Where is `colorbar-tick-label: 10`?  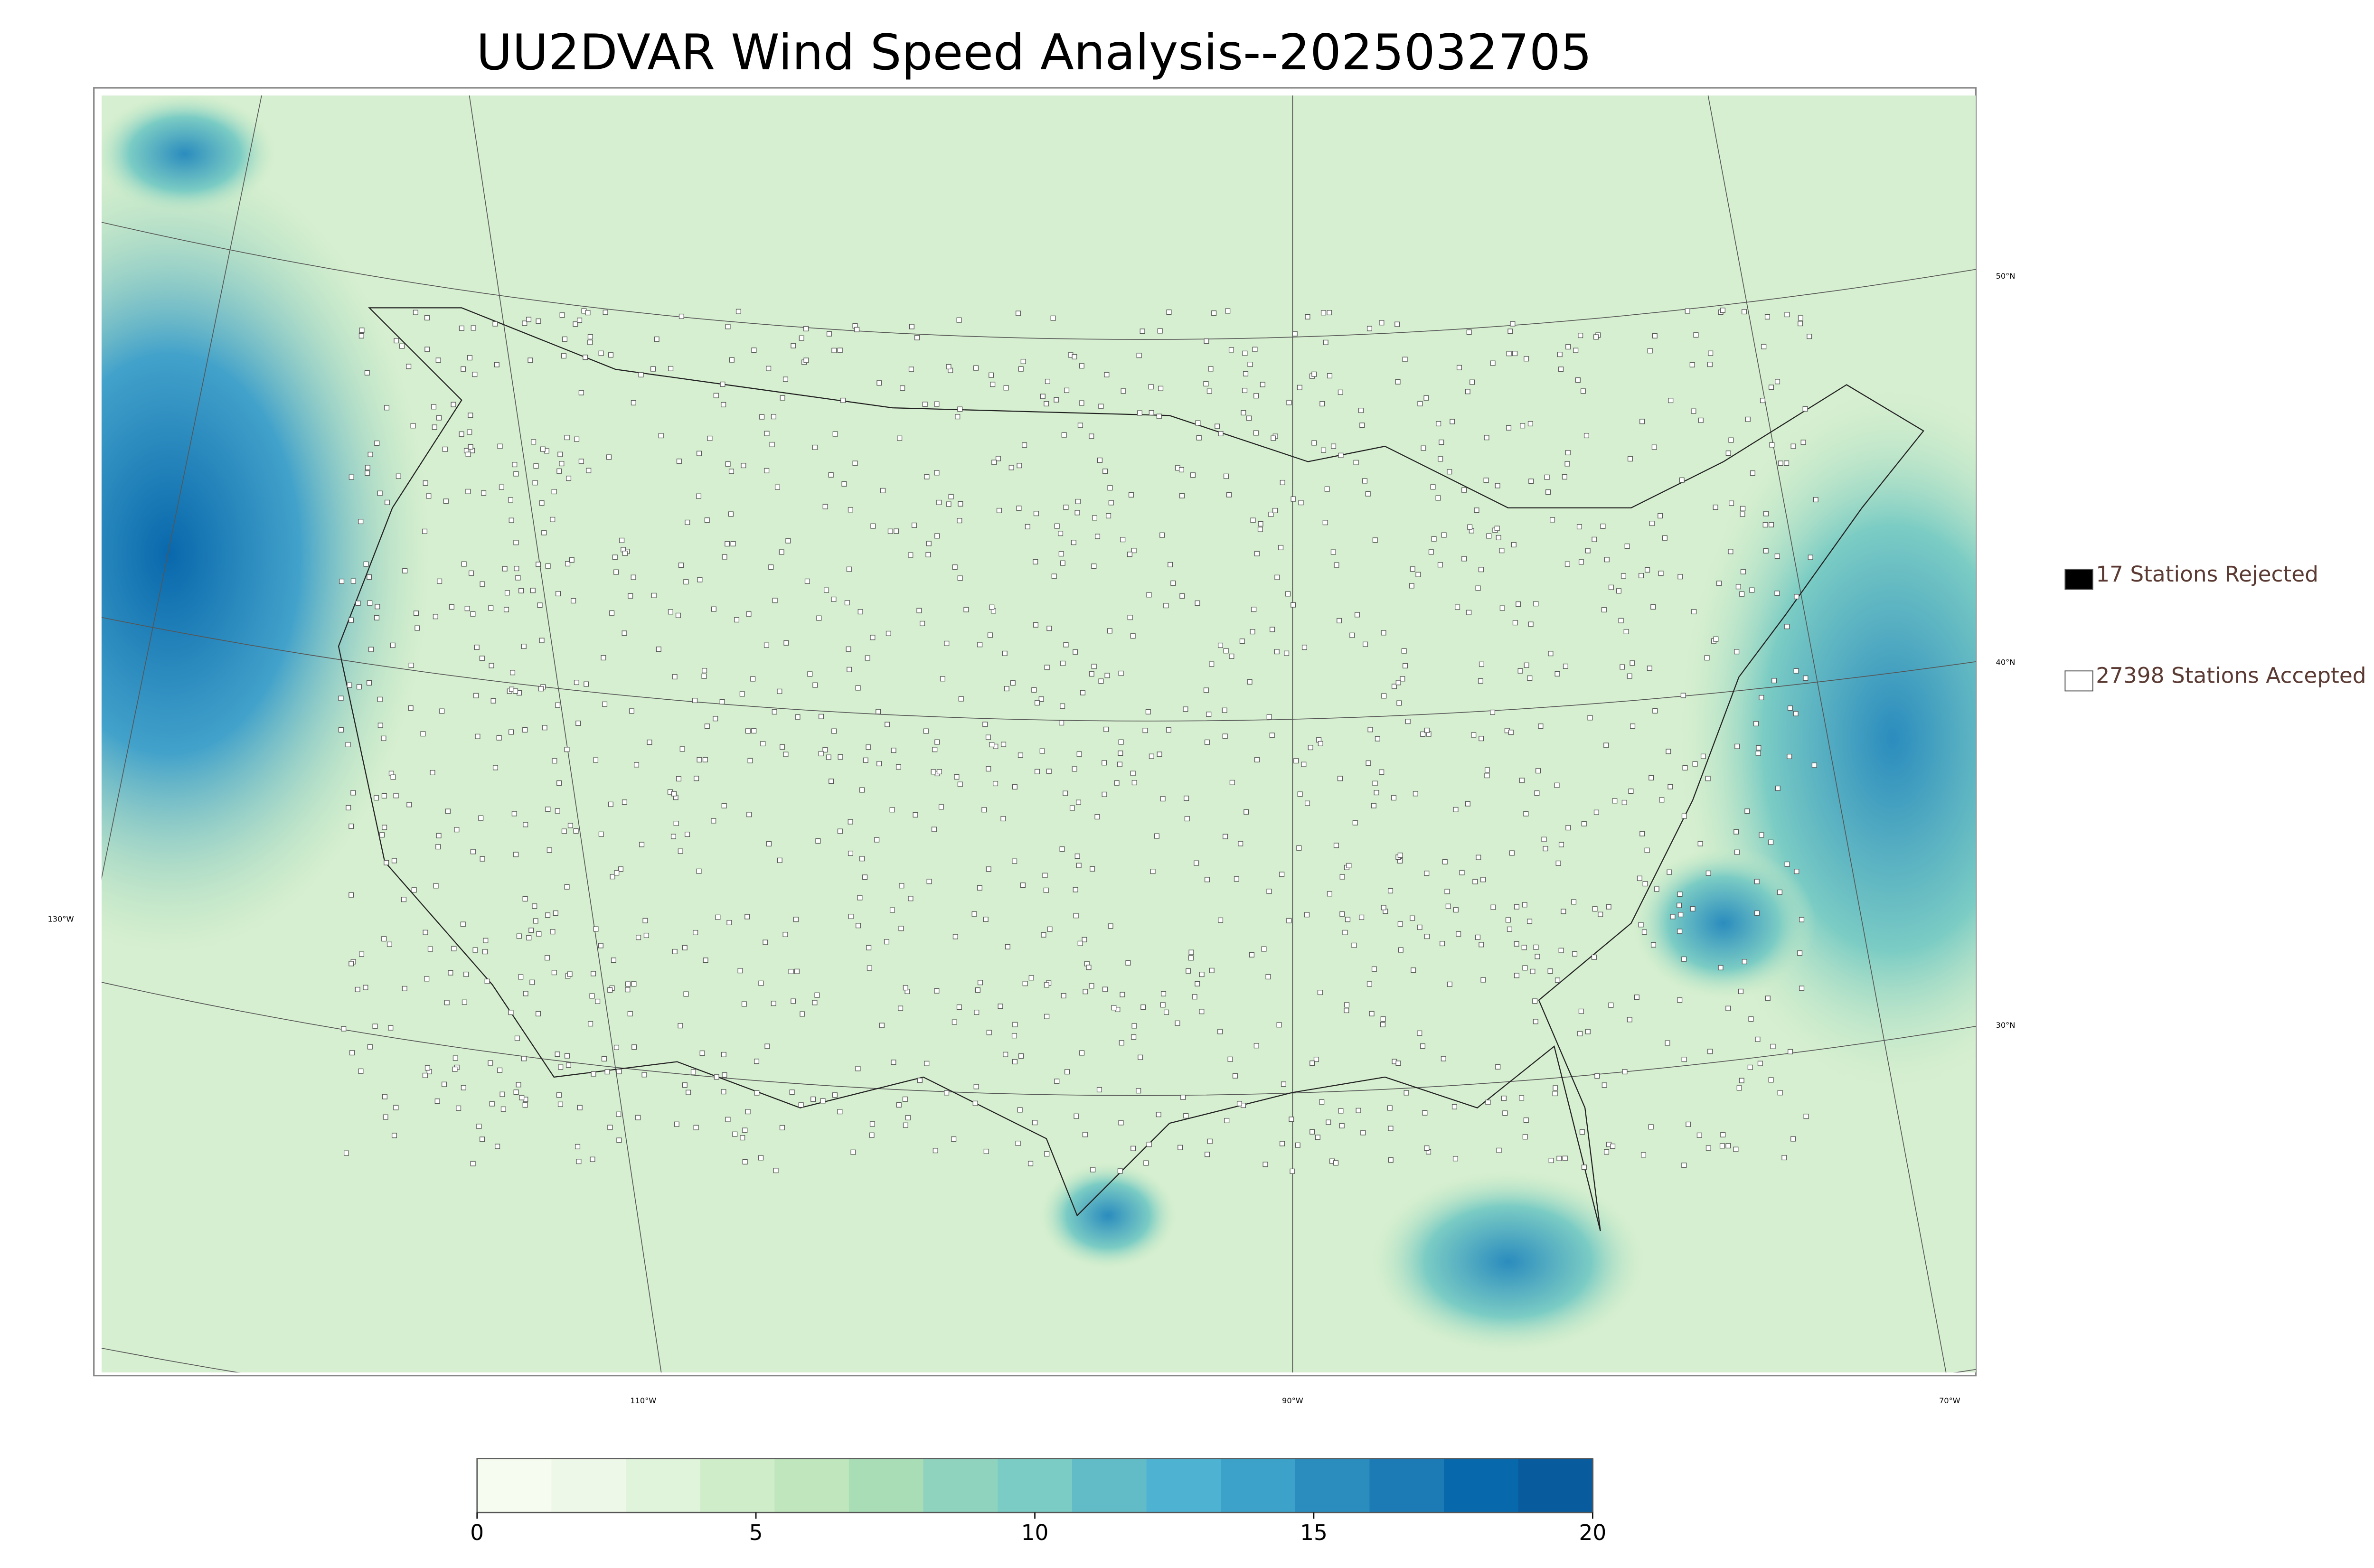 colorbar-tick-label: 10 is located at coordinates (1035, 1533).